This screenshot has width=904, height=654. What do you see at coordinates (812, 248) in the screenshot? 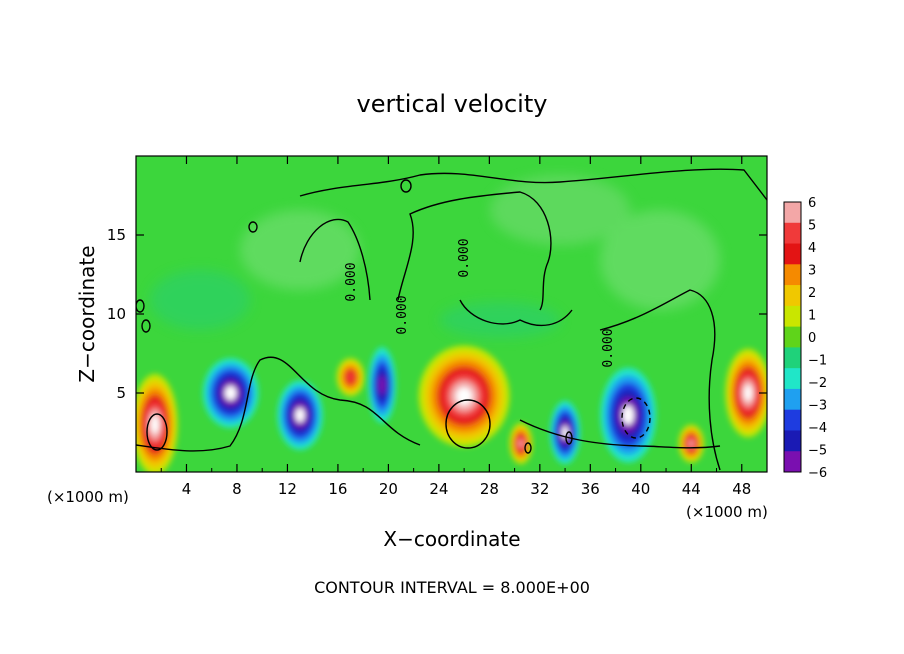
I see `colorbar-label: 4` at bounding box center [812, 248].